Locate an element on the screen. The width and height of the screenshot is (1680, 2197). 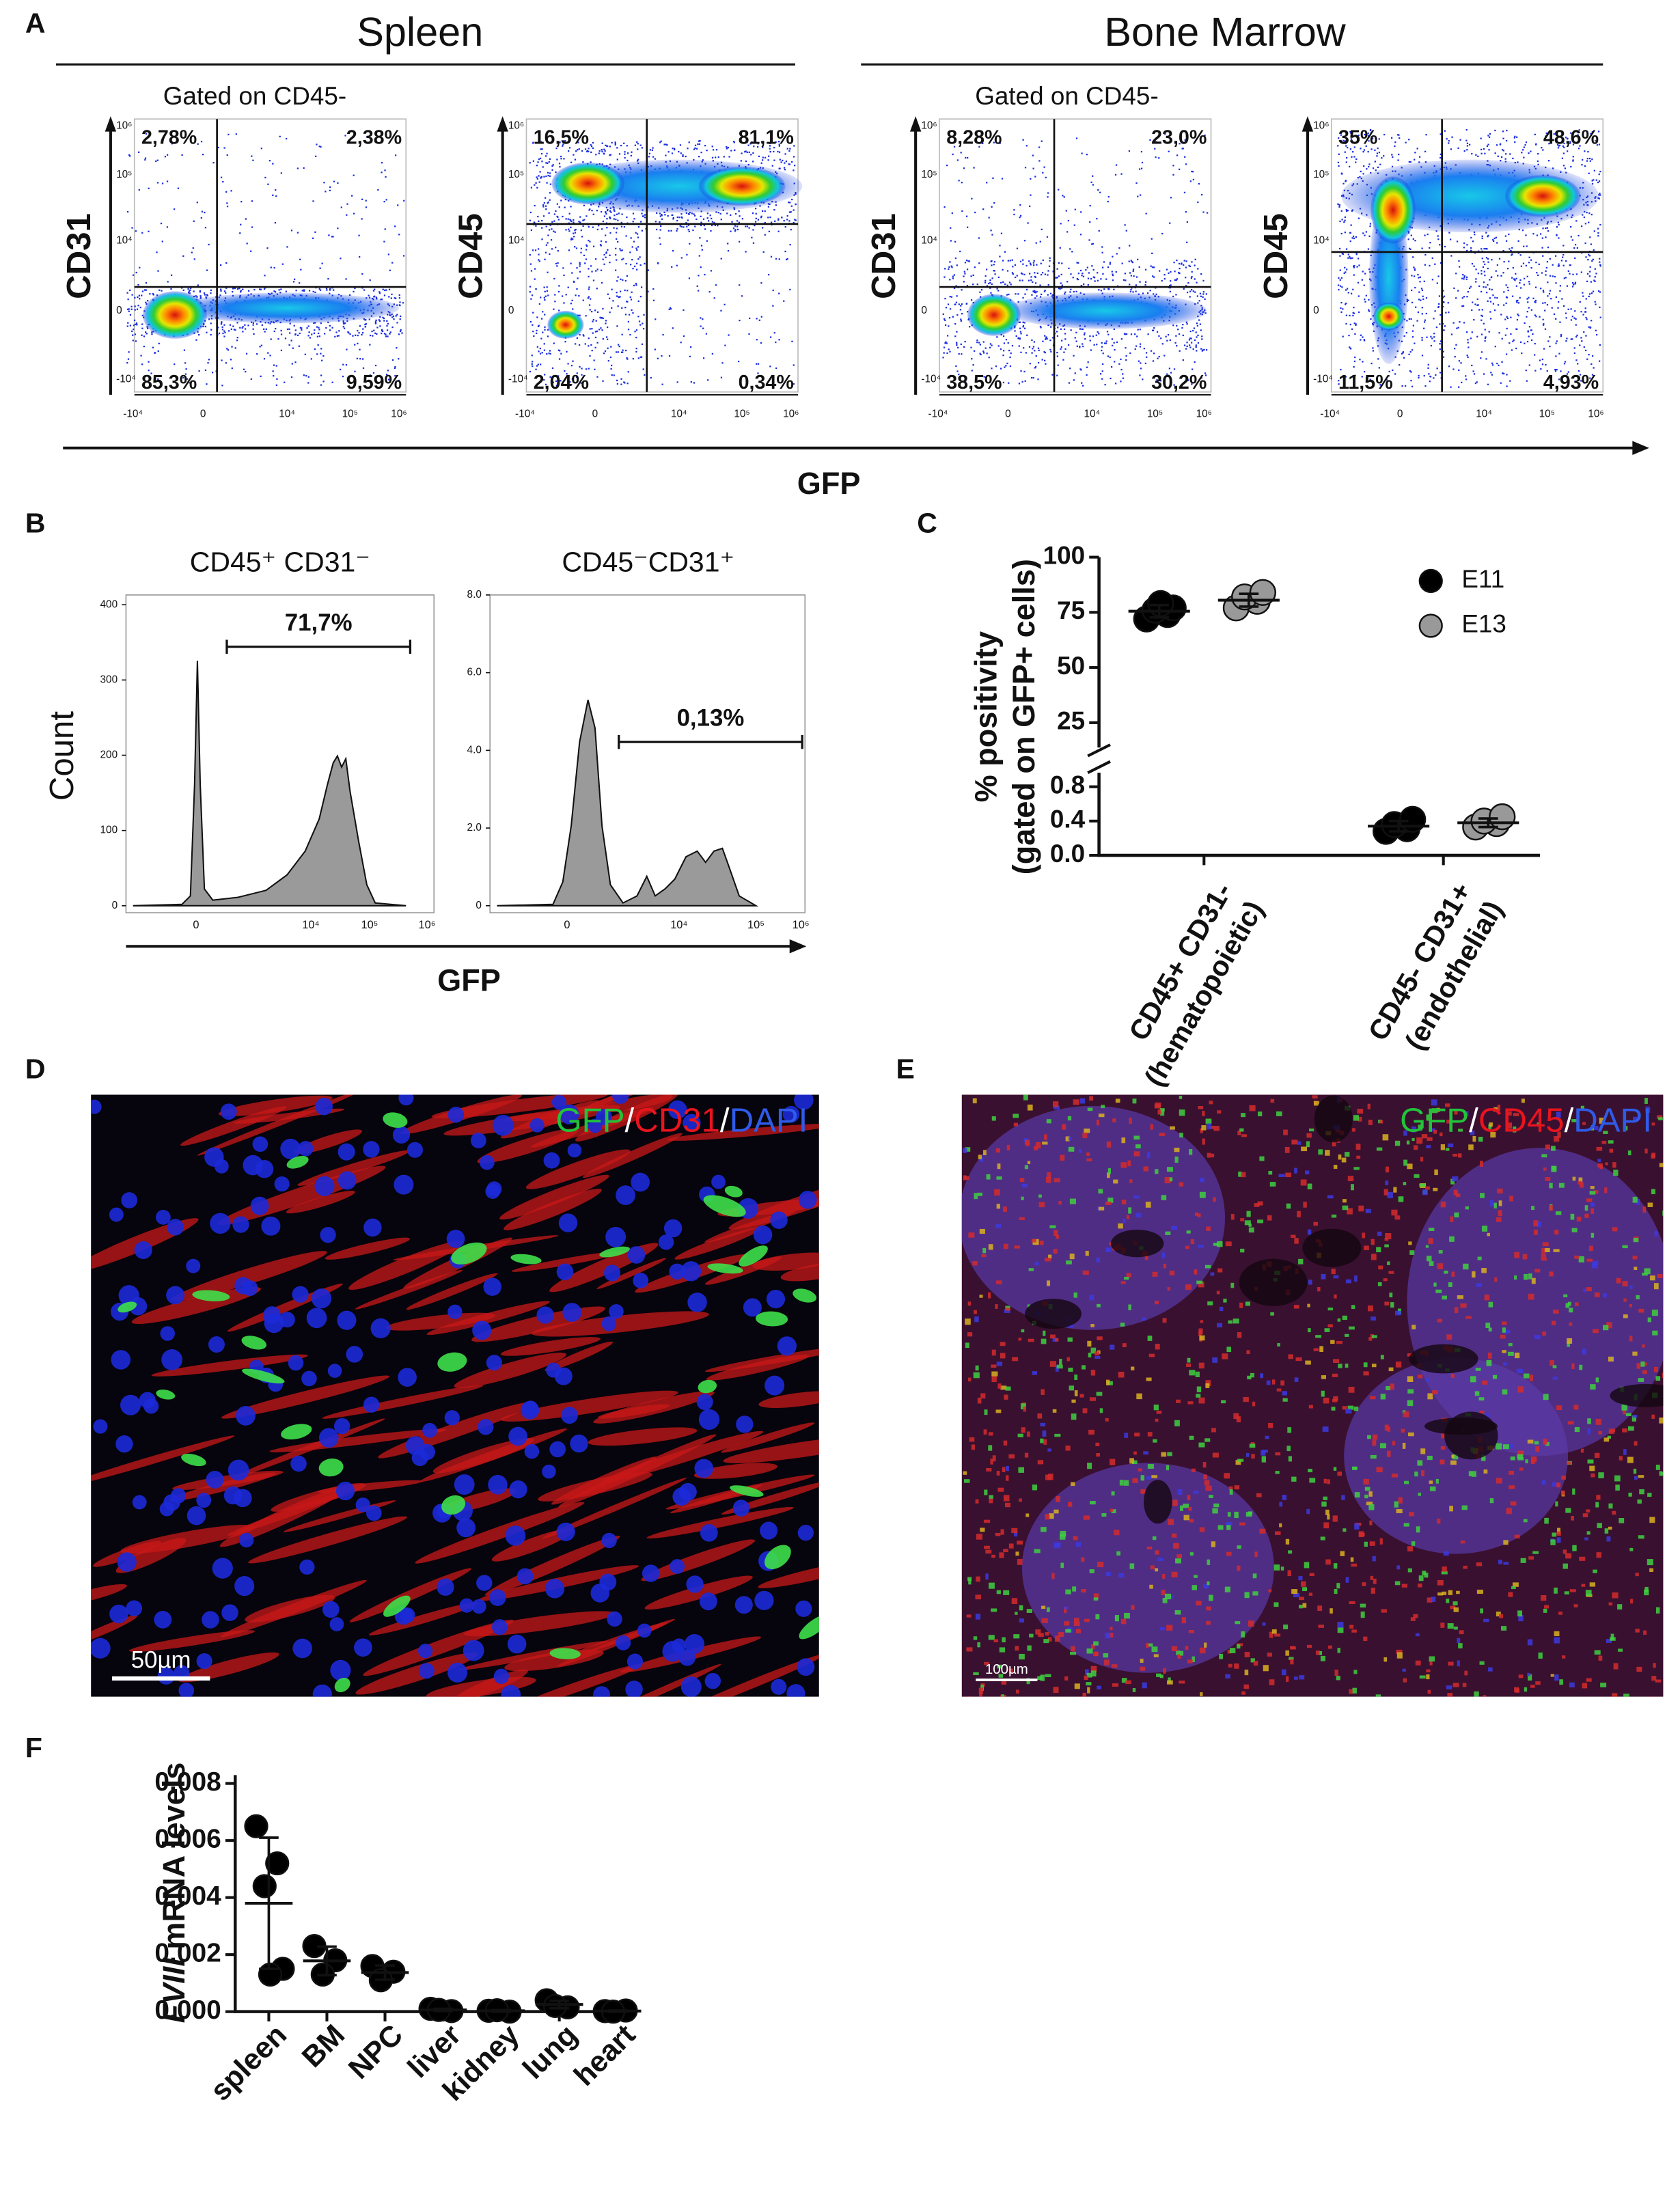
y-tick-label: 8.0 is located at coordinates (474, 594).